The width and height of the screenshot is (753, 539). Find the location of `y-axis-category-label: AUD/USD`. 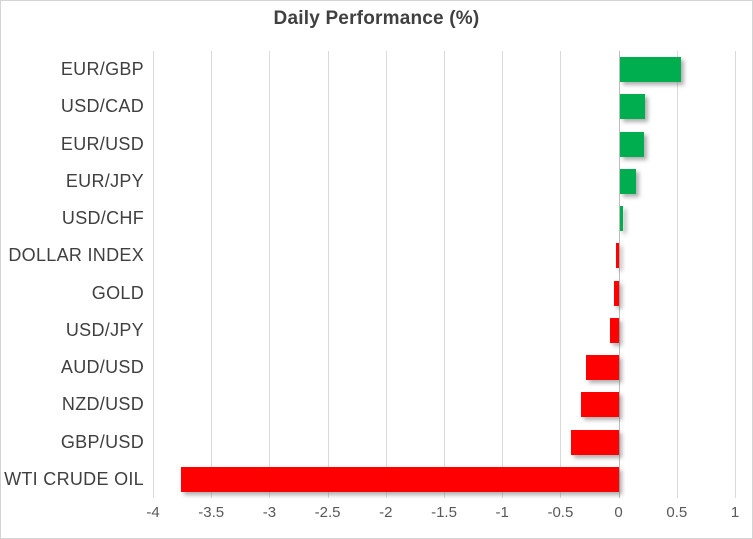

y-axis-category-label: AUD/USD is located at coordinates (102, 367).